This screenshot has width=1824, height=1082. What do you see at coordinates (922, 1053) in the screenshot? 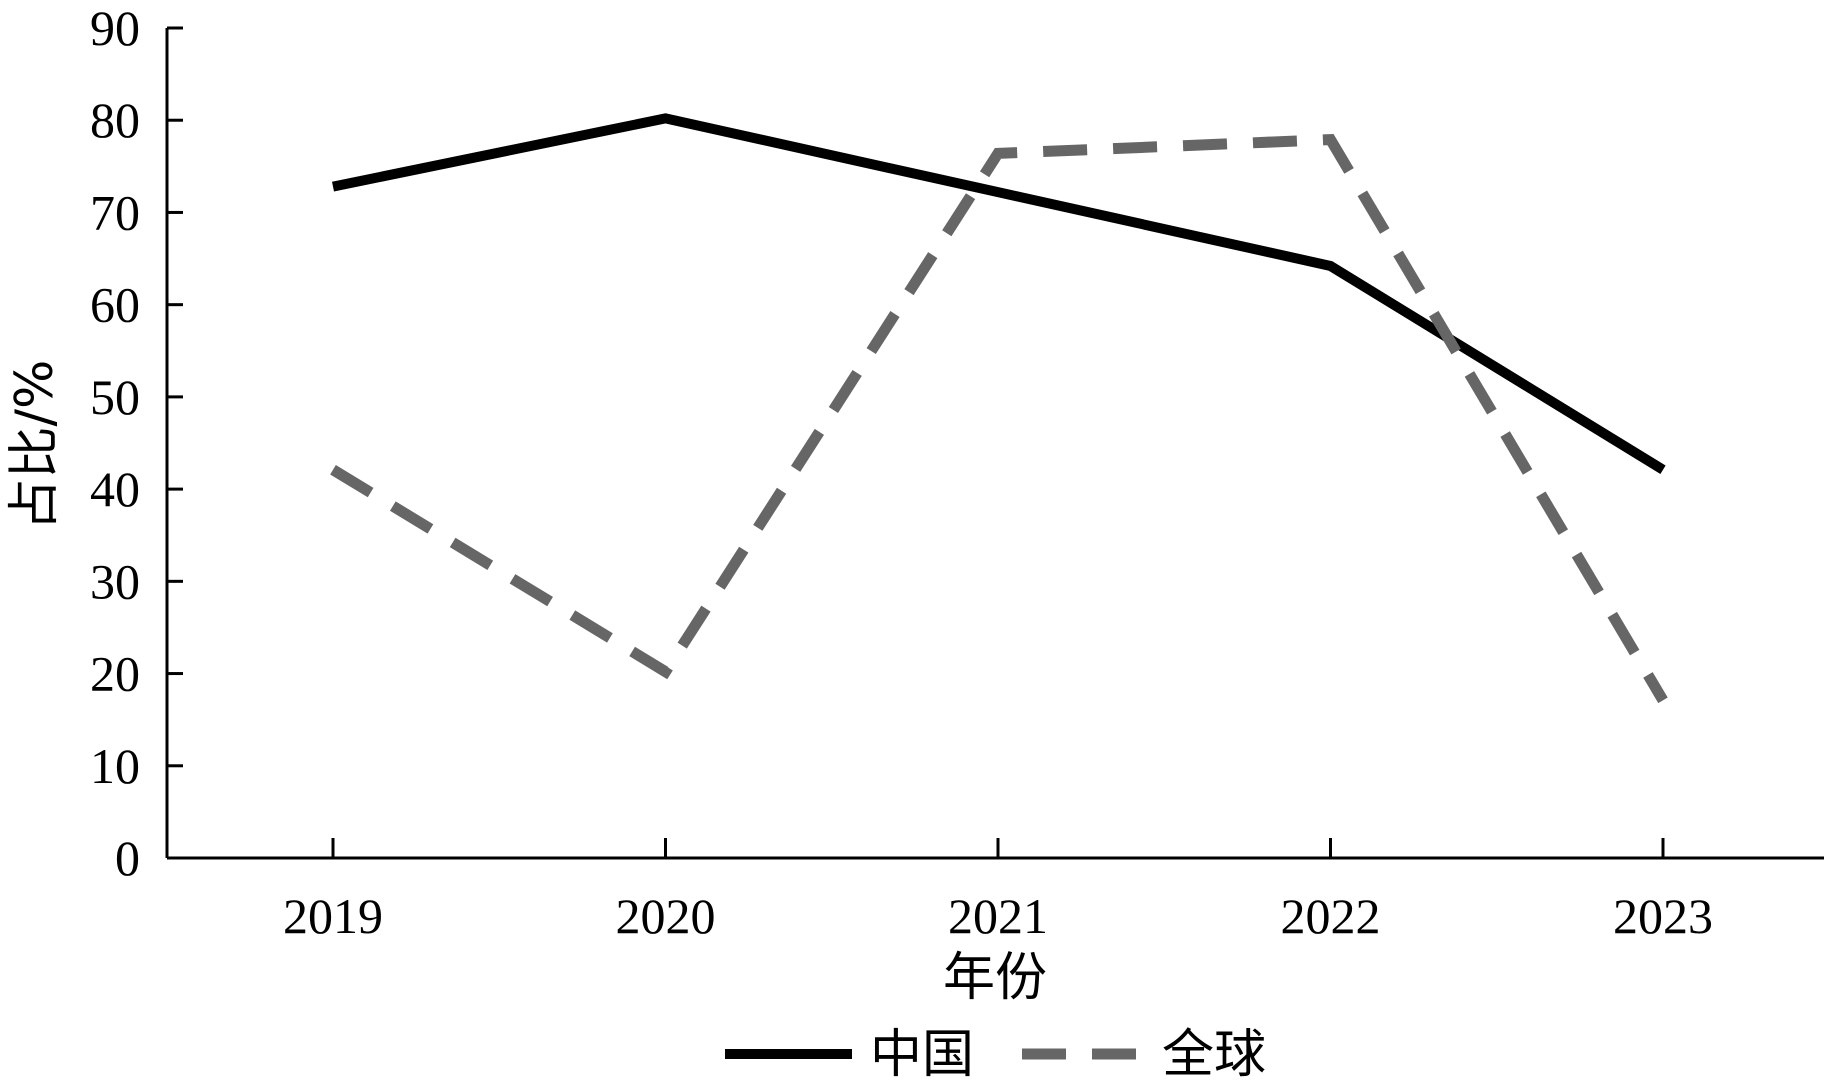
I see `legend-label-china: 中国` at bounding box center [922, 1053].